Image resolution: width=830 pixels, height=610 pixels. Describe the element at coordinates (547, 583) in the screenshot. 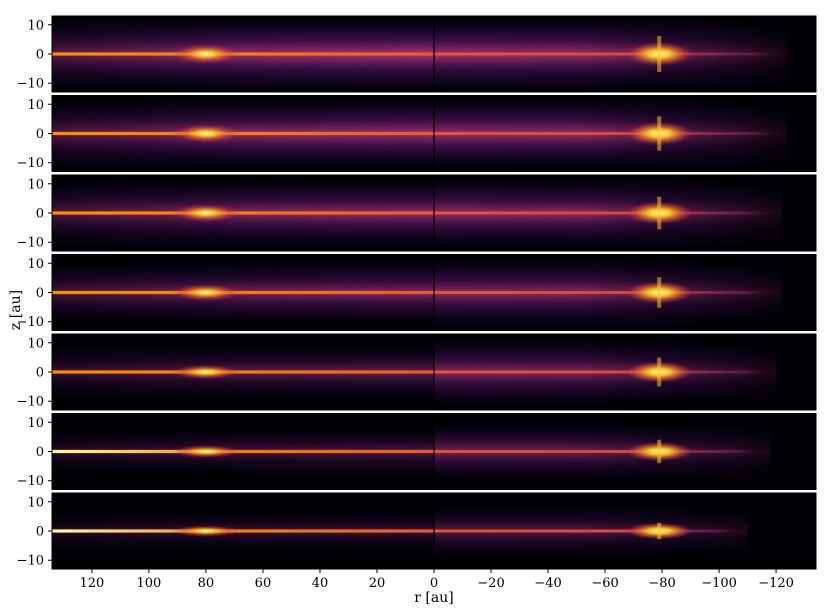

I see `x-tick-label: −40` at that location.